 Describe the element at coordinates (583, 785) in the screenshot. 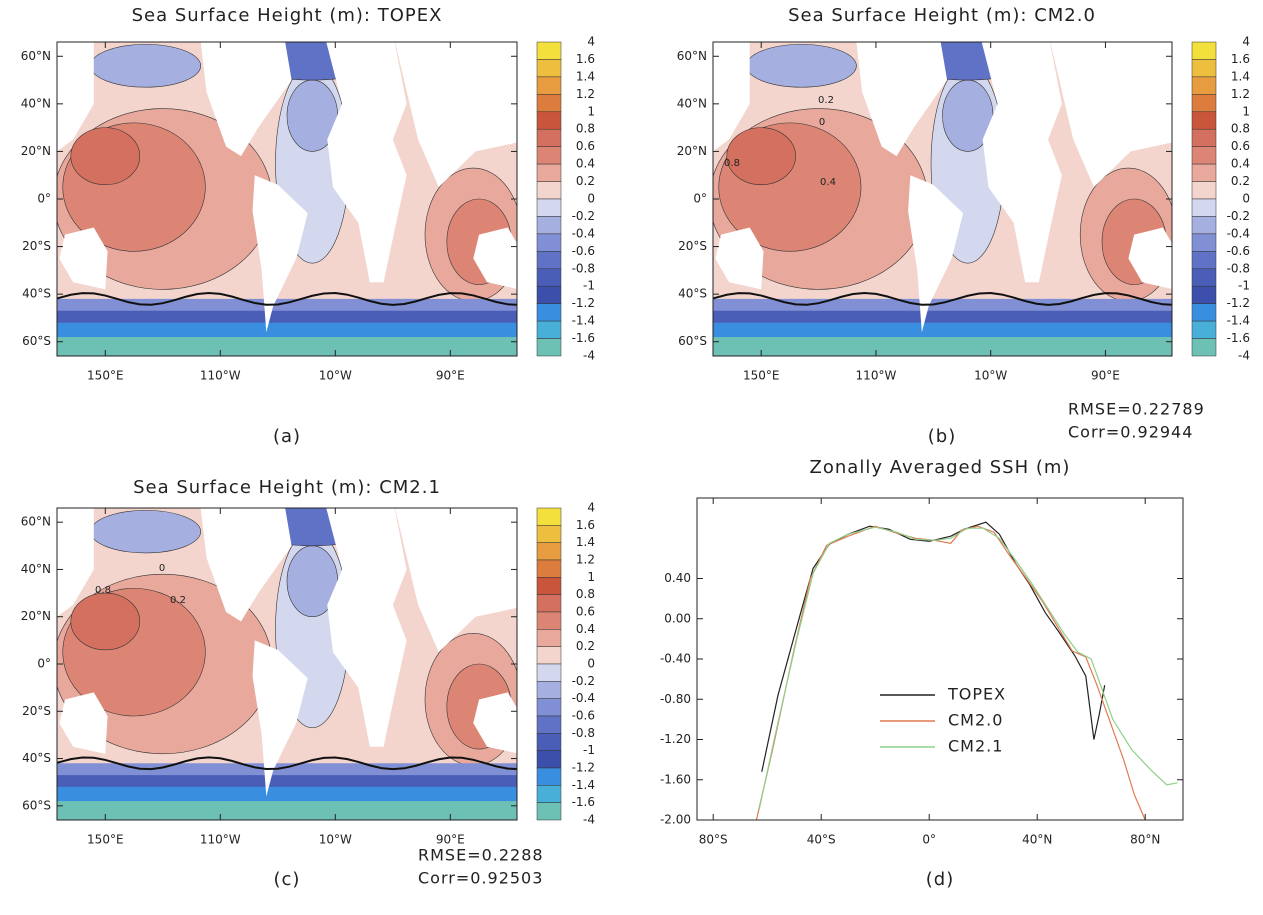

I see `colorbar-label: -1.4` at that location.